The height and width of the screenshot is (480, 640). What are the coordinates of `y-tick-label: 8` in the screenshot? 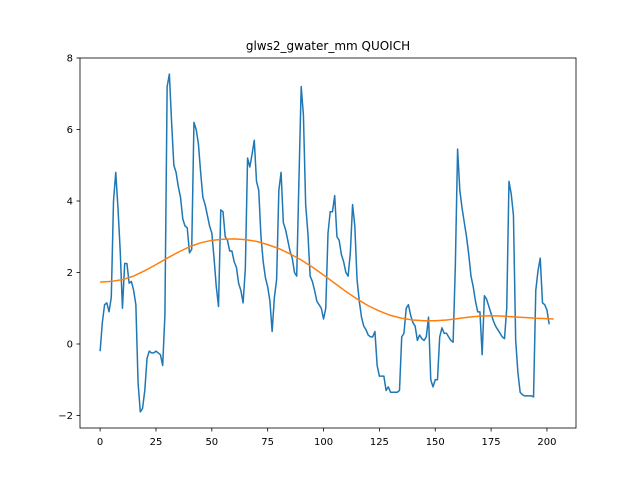 It's located at (70, 59).